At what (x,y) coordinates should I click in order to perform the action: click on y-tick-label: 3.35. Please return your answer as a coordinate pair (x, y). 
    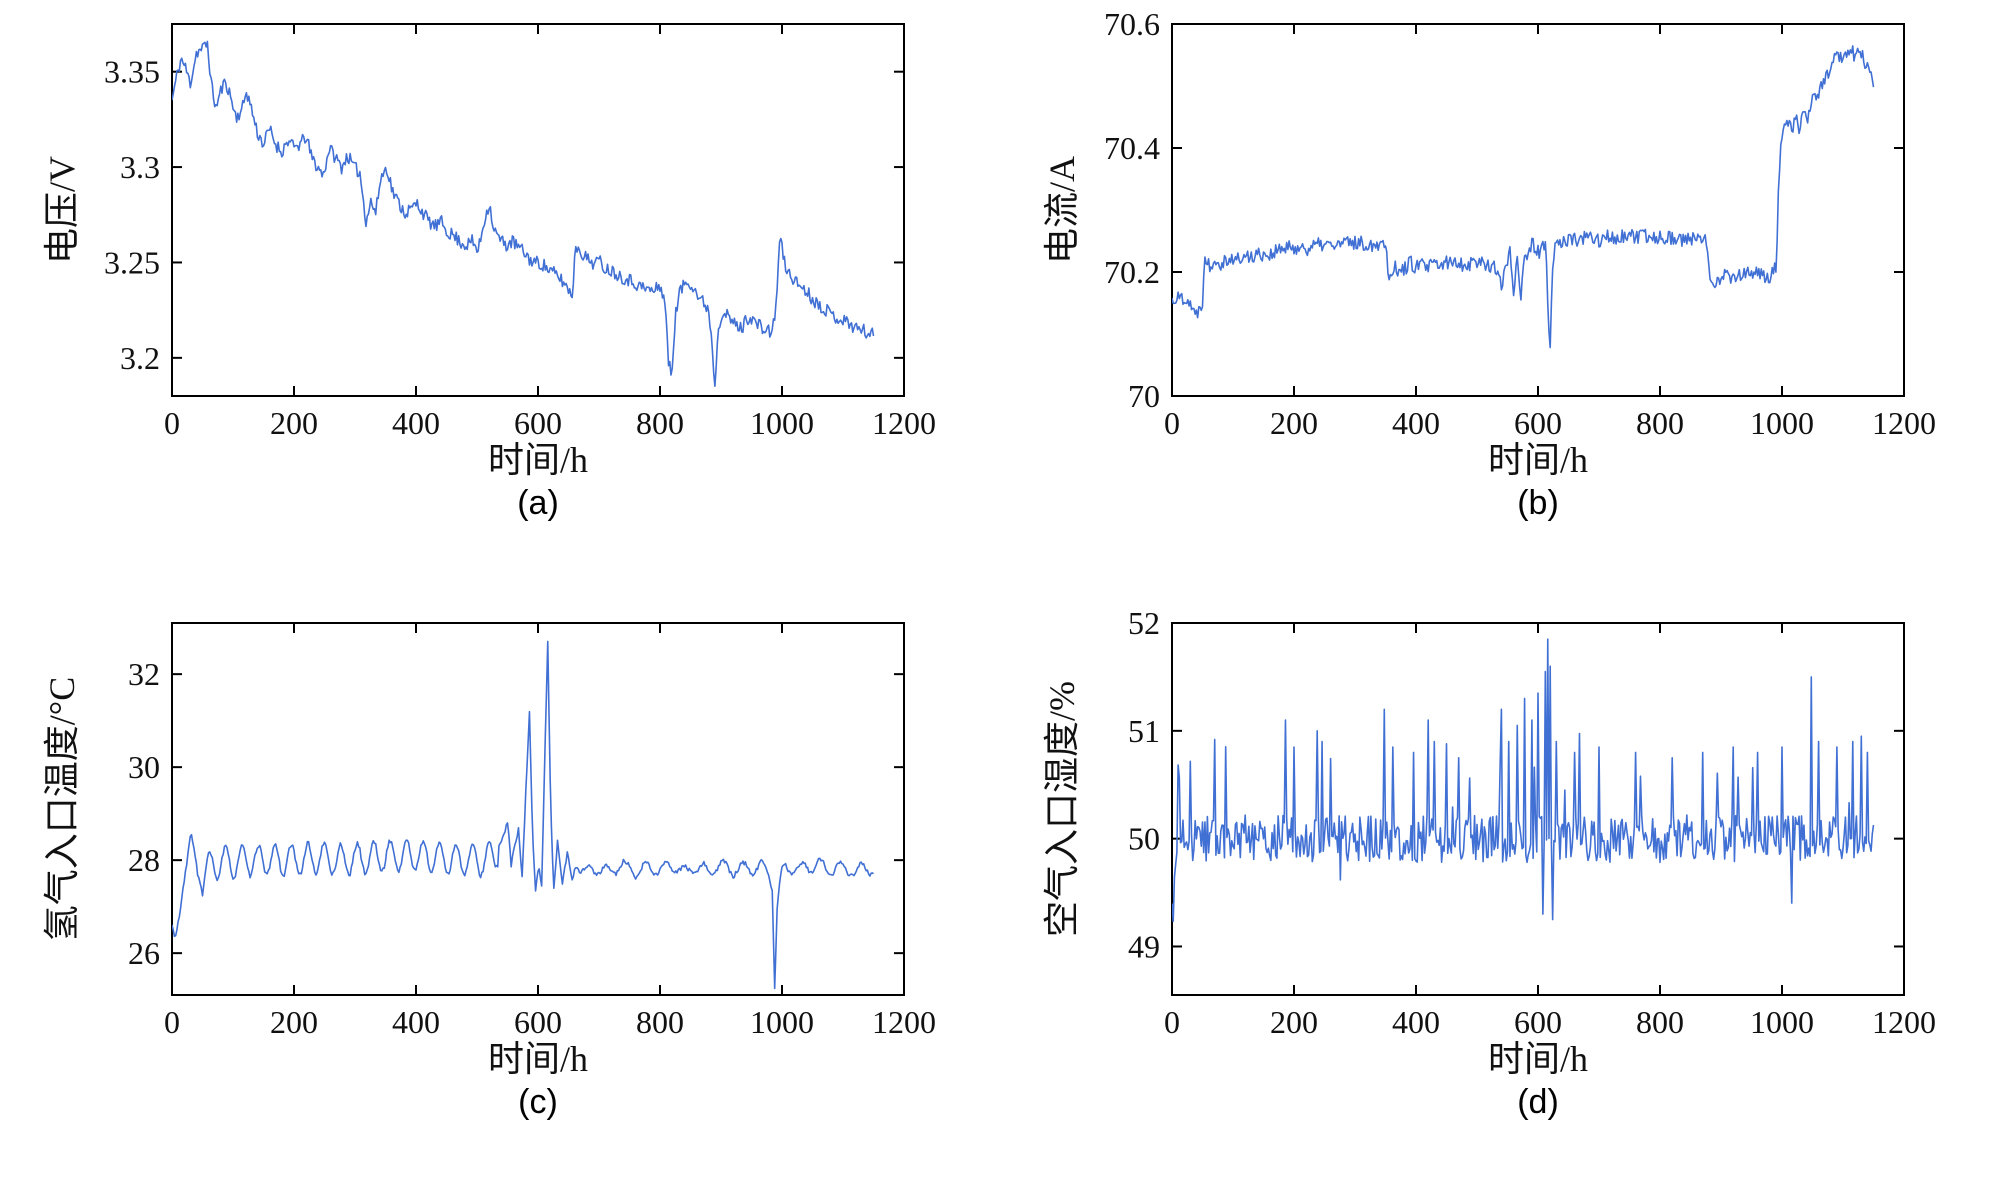
    Looking at the image, I should click on (132, 72).